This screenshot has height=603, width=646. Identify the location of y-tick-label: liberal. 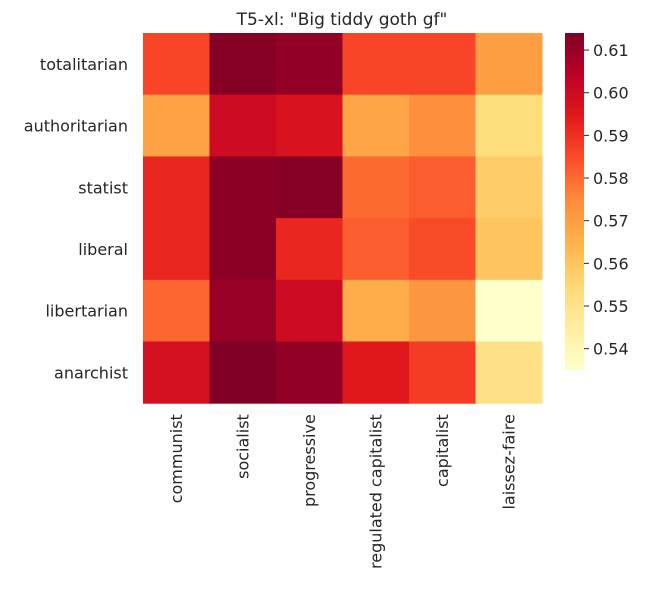
(103, 249).